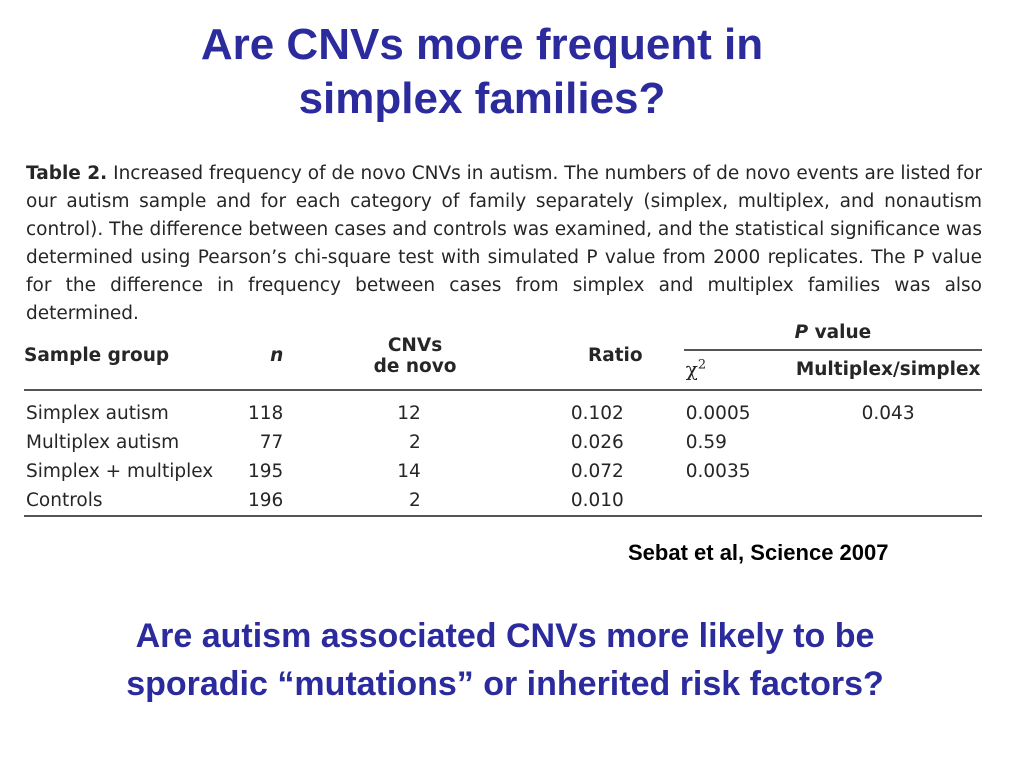 The image size is (1024, 768). What do you see at coordinates (482, 98) in the screenshot?
I see `slide-title-line-2: simplex families?` at bounding box center [482, 98].